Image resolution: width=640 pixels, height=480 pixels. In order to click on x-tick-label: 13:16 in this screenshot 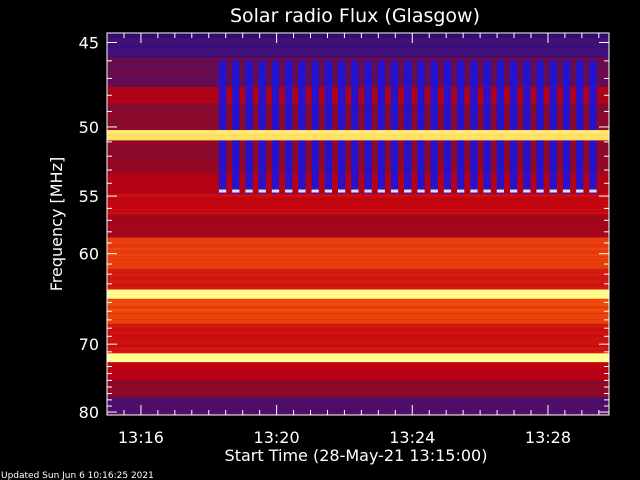, I will do `click(141, 437)`.